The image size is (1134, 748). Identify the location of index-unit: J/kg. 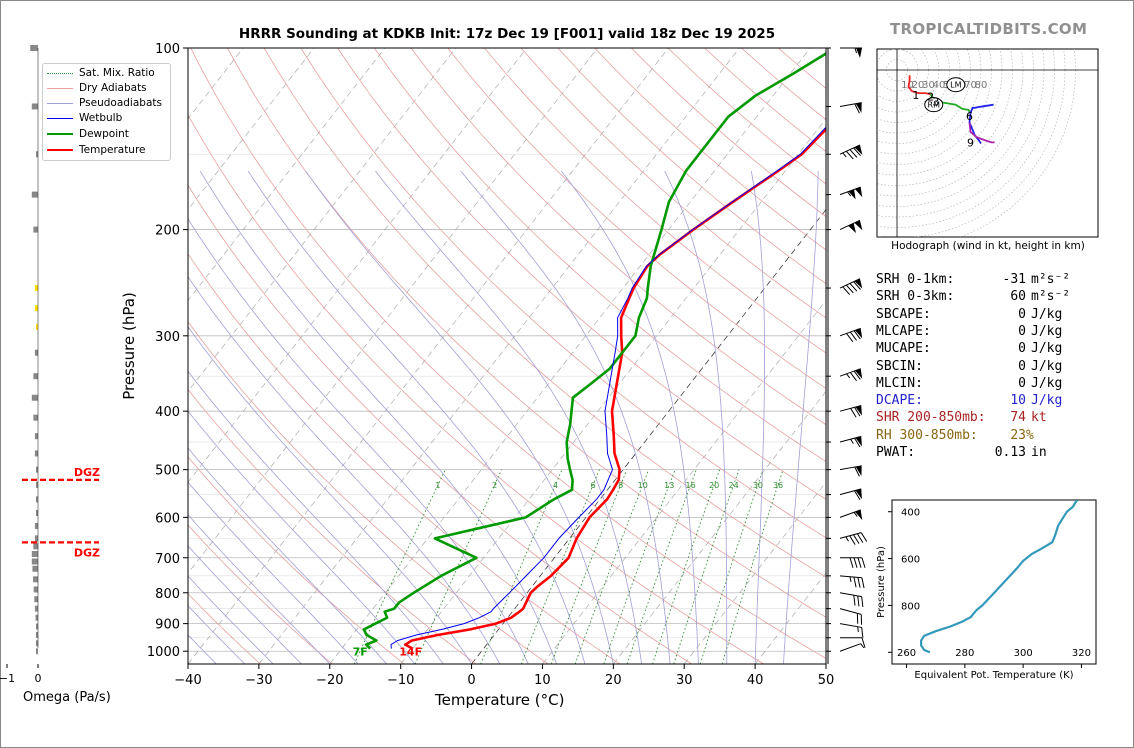
(1047, 366).